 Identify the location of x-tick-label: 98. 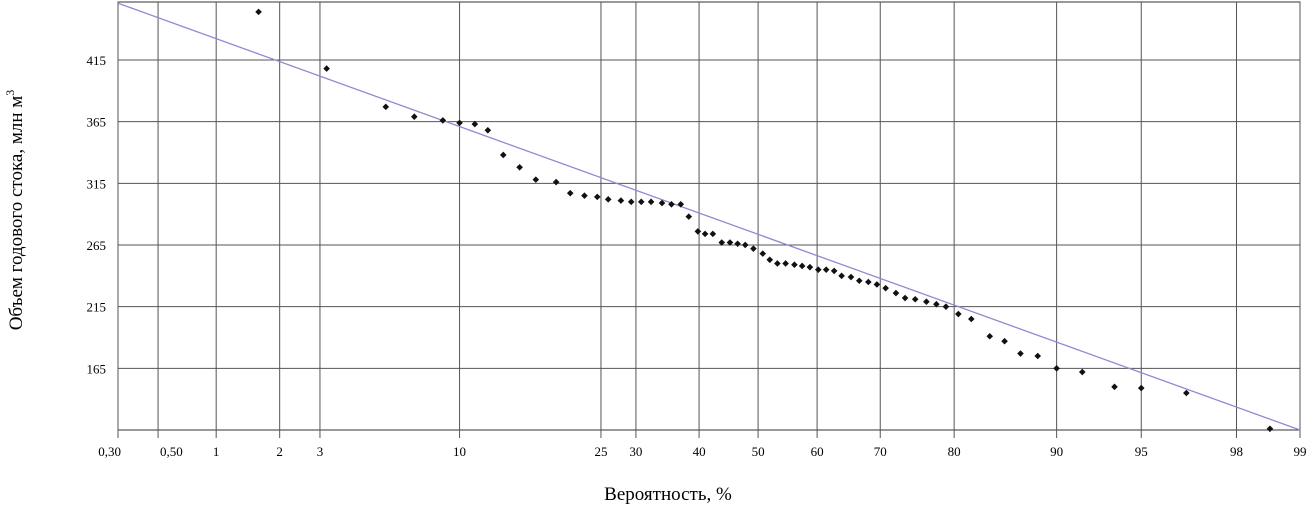
(1236, 451).